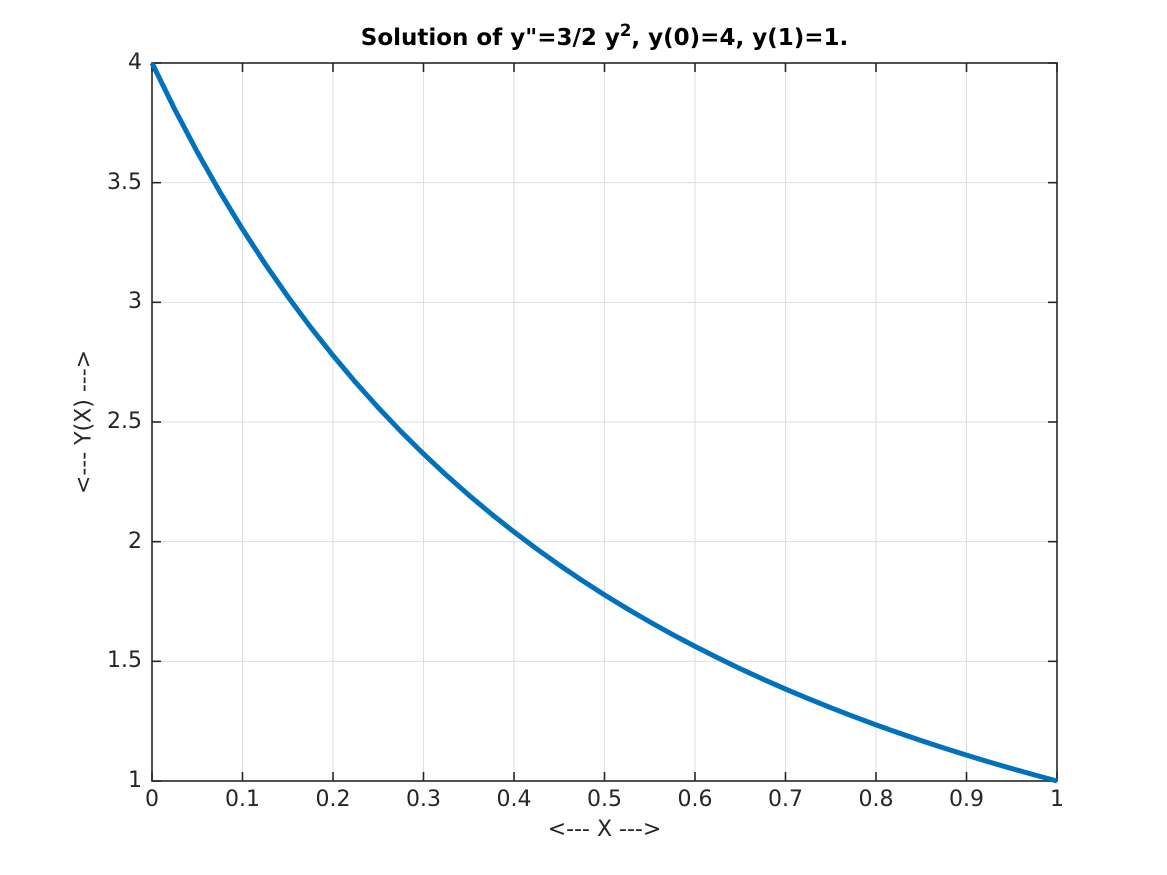  What do you see at coordinates (124, 661) in the screenshot?
I see `y-tick-label: 1.5` at bounding box center [124, 661].